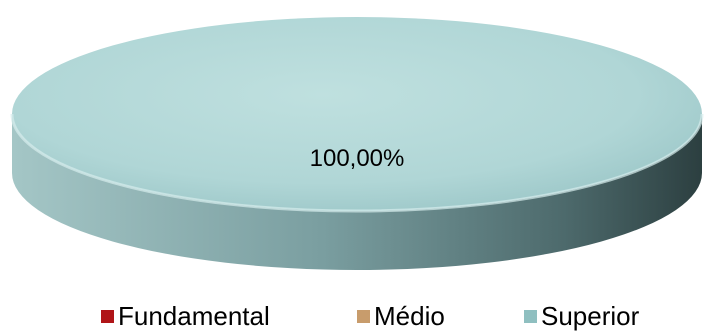 Image resolution: width=715 pixels, height=333 pixels. What do you see at coordinates (590, 316) in the screenshot?
I see `legend-label-superior: Superior` at bounding box center [590, 316].